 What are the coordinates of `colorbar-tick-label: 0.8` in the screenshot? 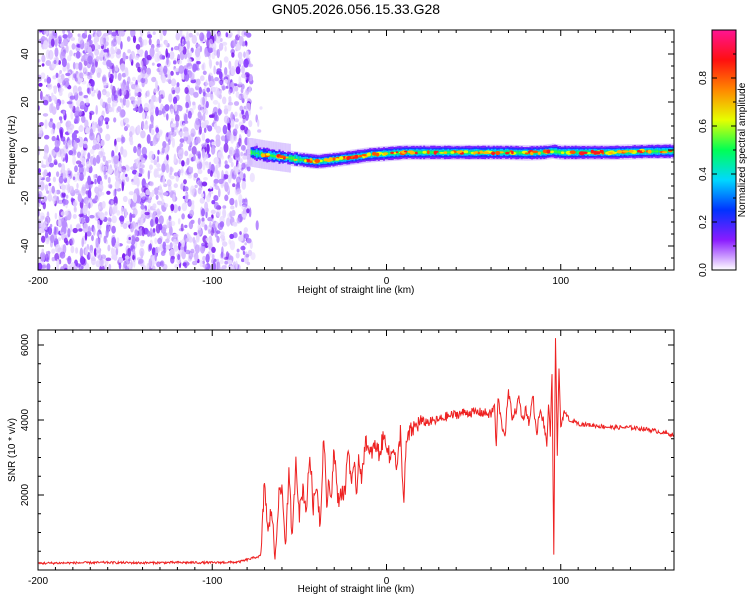 It's located at (703, 78).